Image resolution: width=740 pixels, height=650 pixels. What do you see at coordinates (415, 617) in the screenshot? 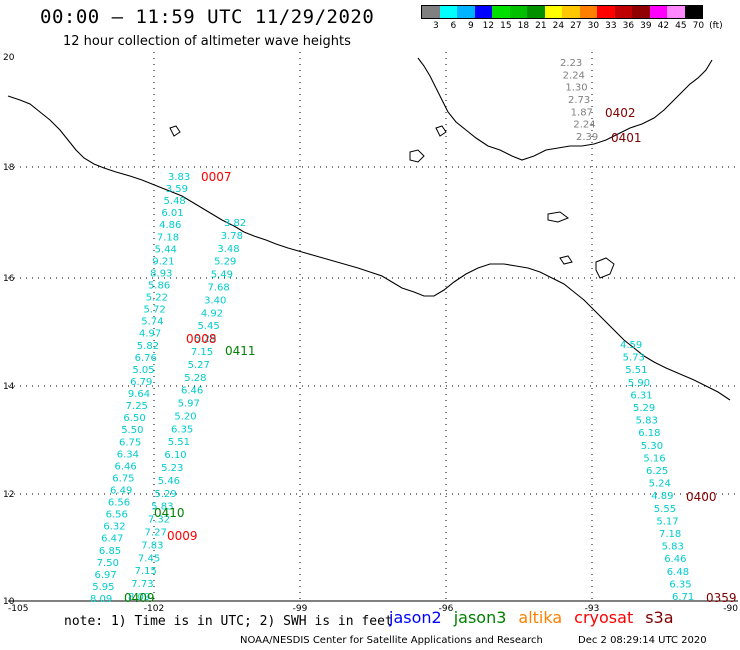
I see `satellite-name: jason2` at bounding box center [415, 617].